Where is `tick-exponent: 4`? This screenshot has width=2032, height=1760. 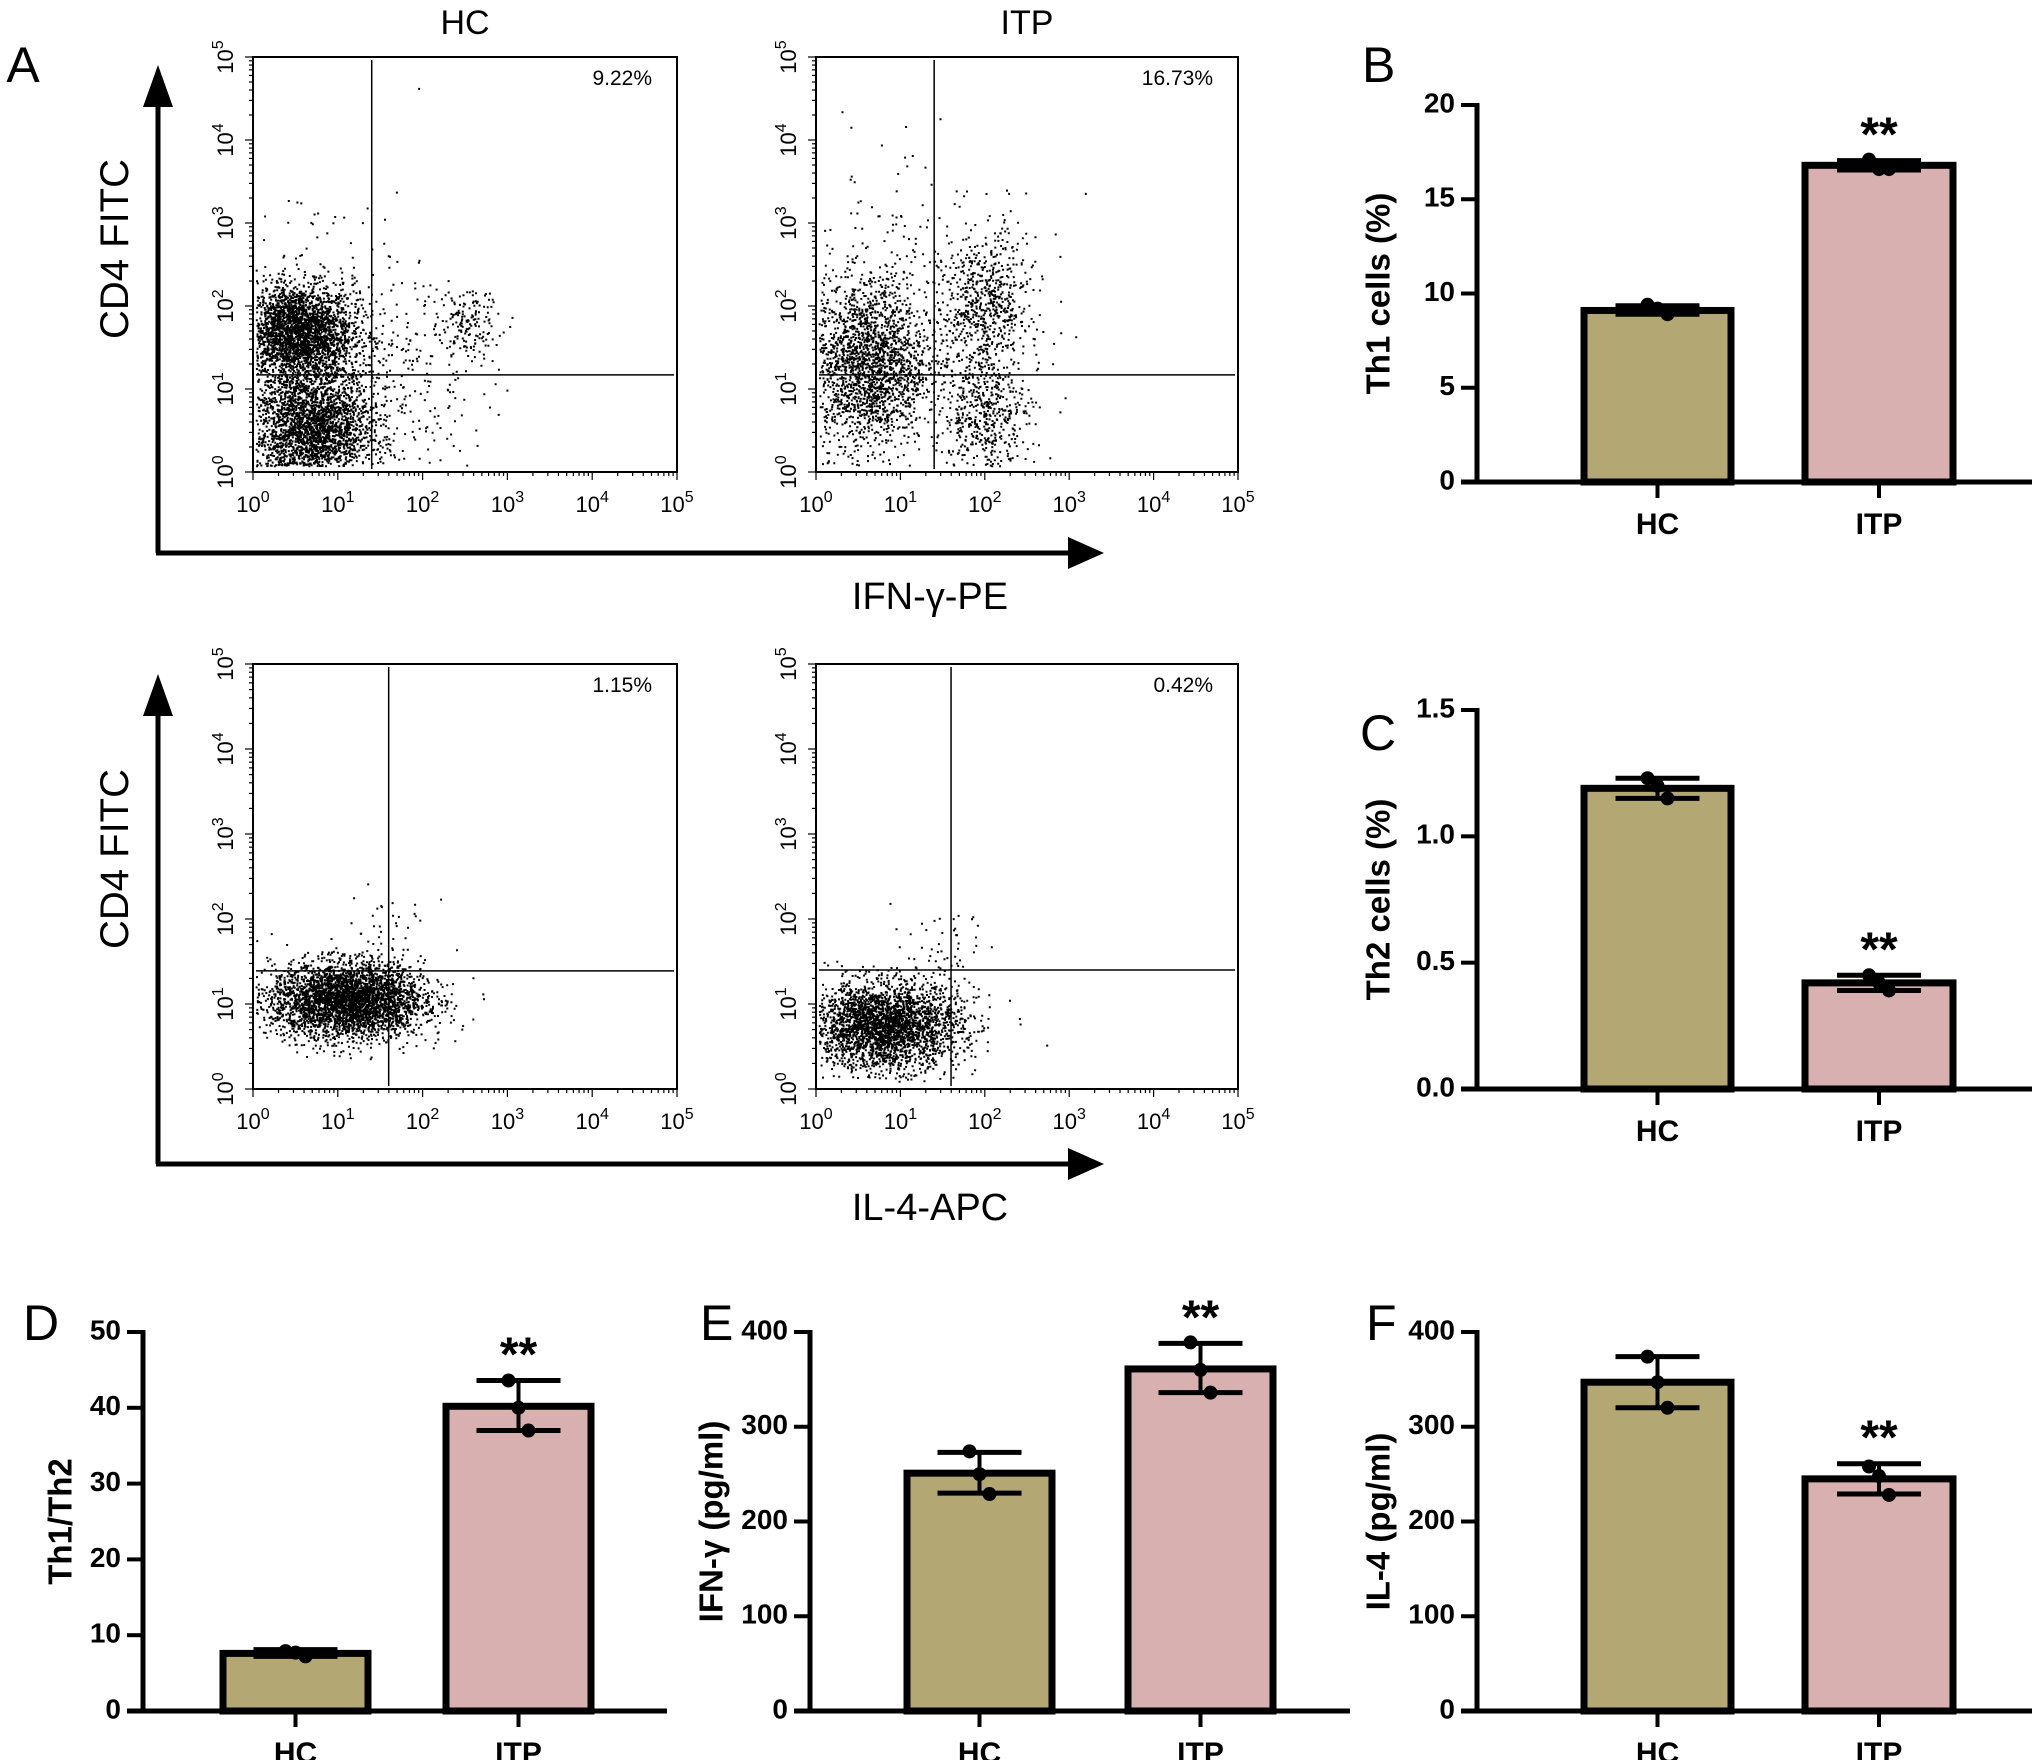
tick-exponent: 4 is located at coordinates (1165, 1114).